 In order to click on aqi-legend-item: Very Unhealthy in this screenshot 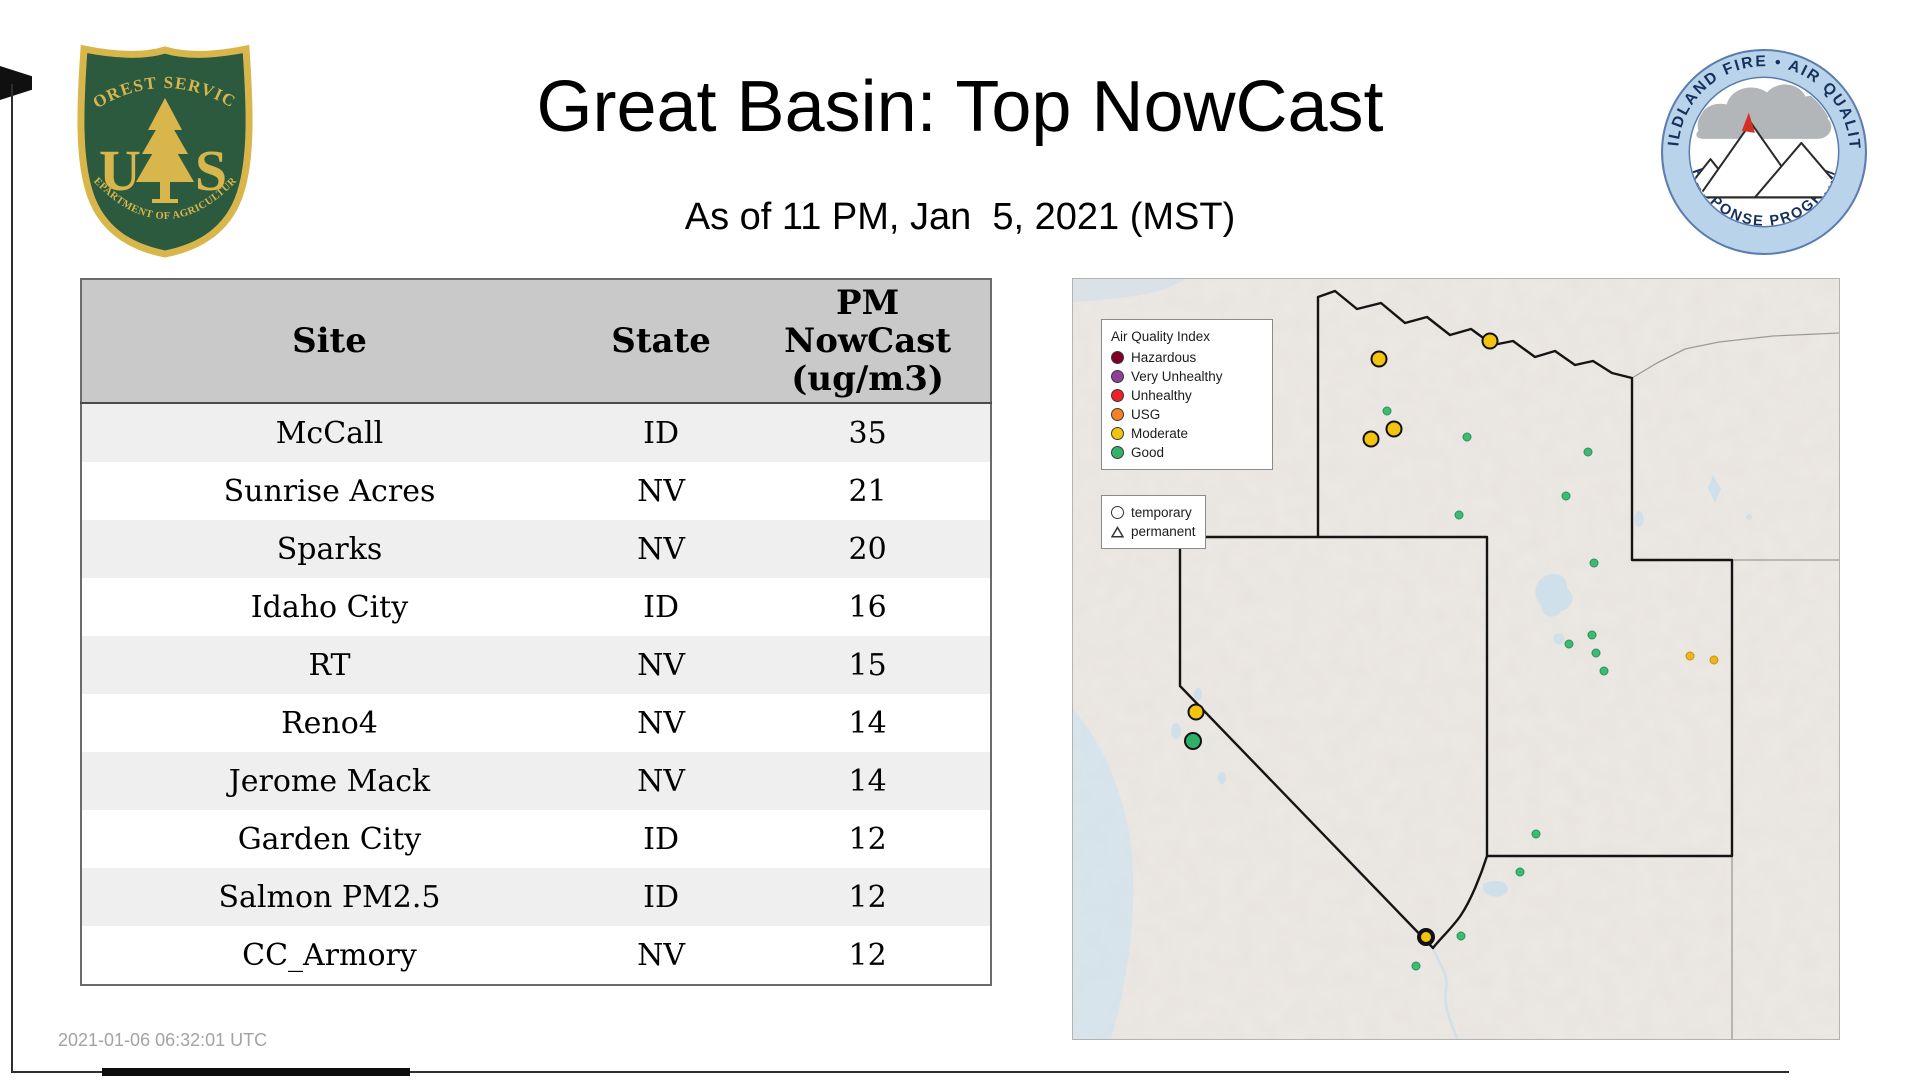, I will do `click(1187, 376)`.